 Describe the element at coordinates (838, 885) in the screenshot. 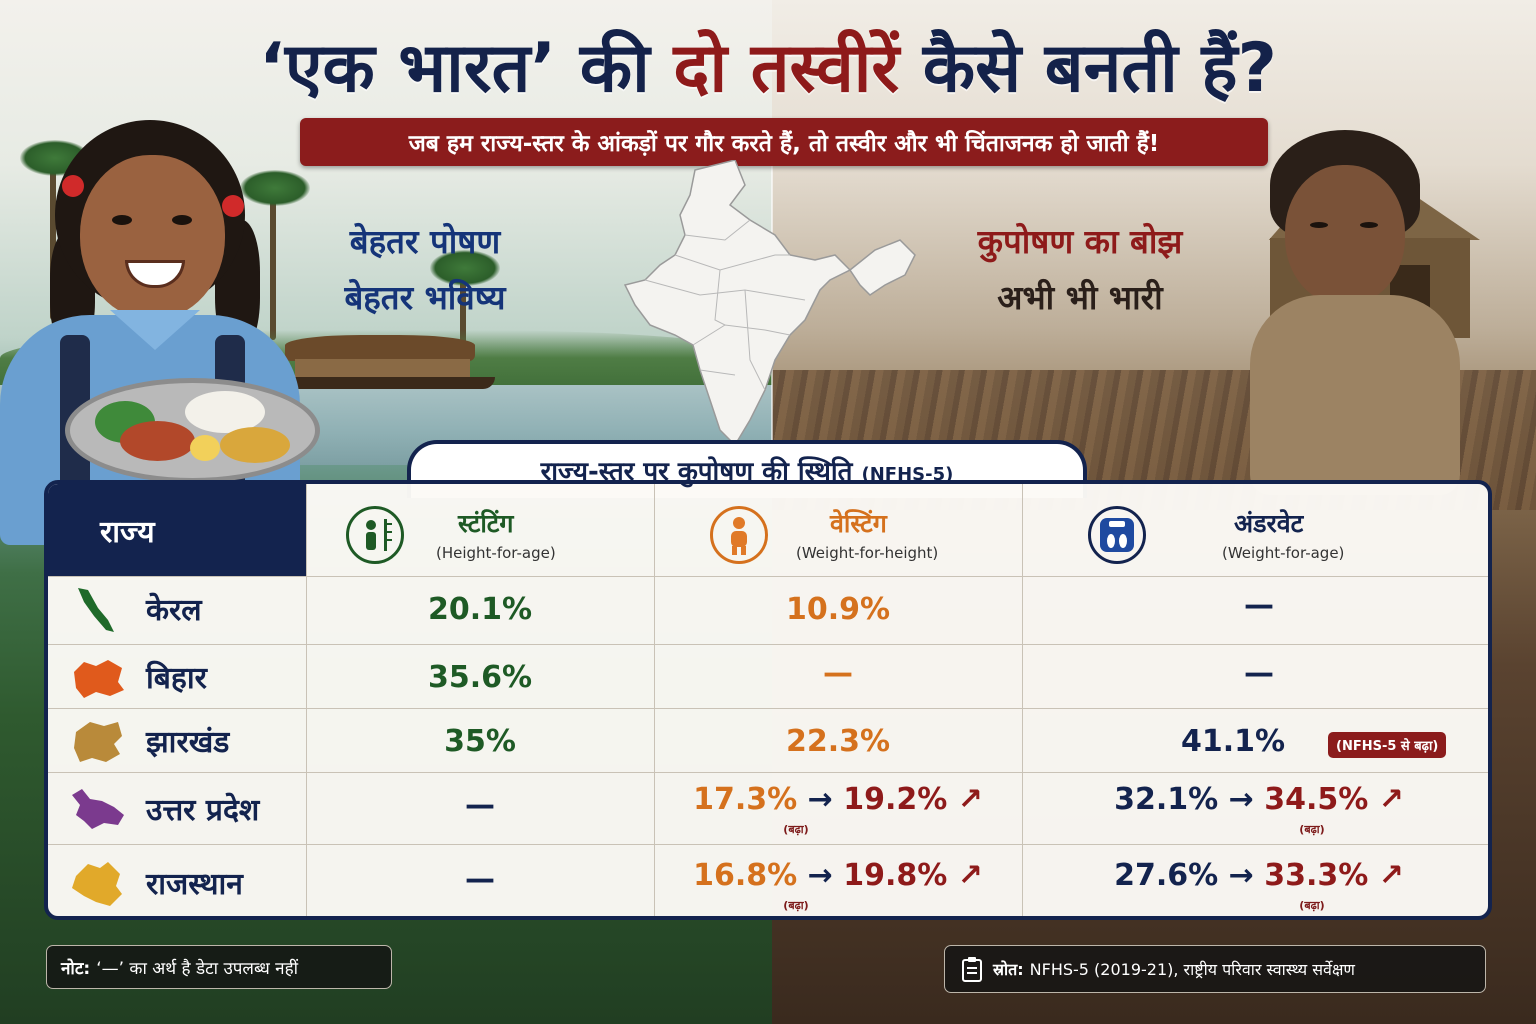

I see `wasting-change: 16.8% → 19.8% ↗ (बढ़ा)` at that location.